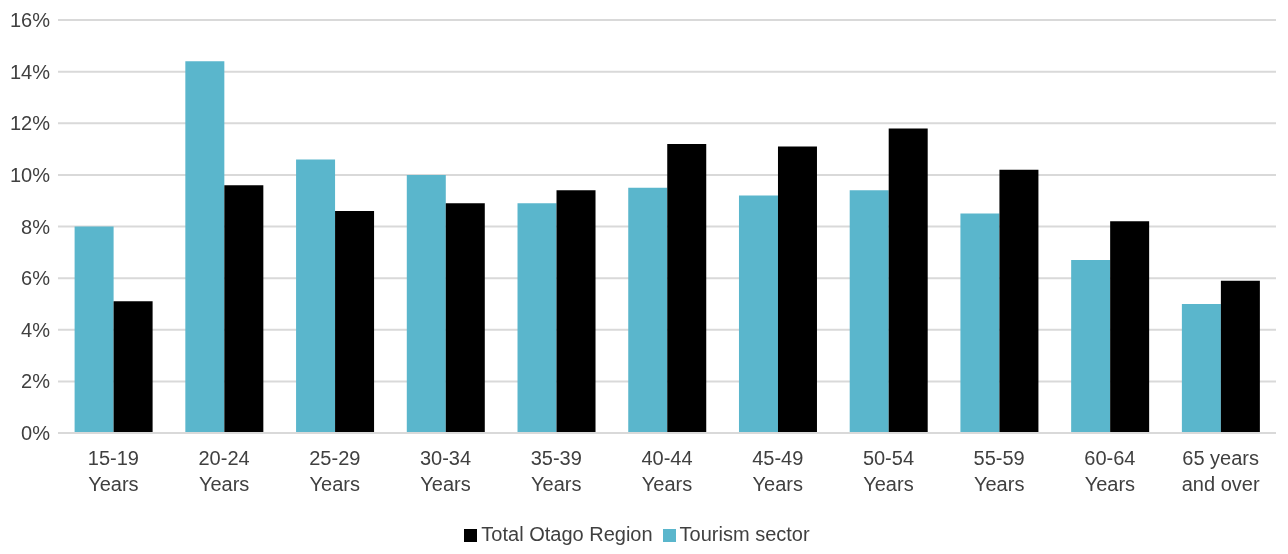  What do you see at coordinates (36, 381) in the screenshot?
I see `y-tick-label: 2%` at bounding box center [36, 381].